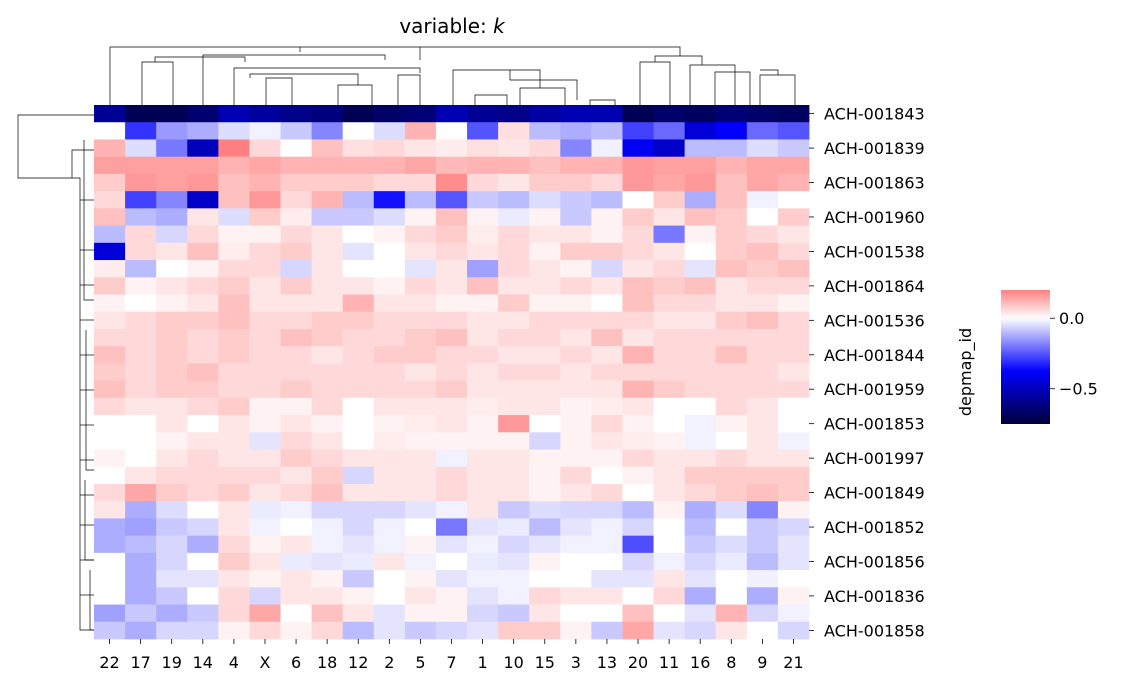  Describe the element at coordinates (874, 183) in the screenshot. I see `y-tick-label: ACH-001863` at that location.